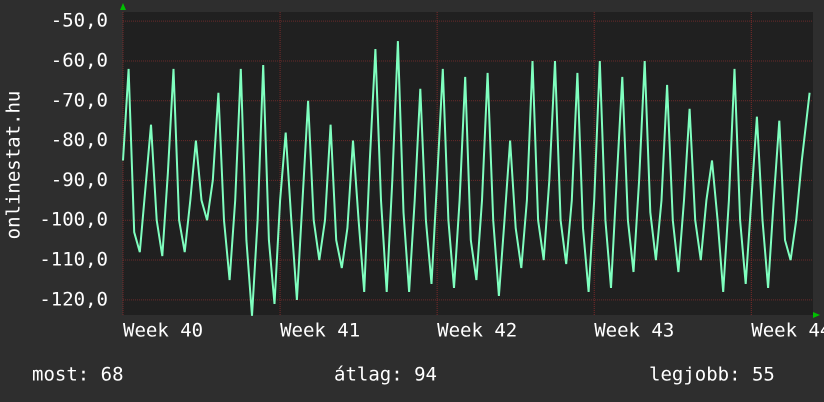 This screenshot has height=402, width=824. Describe the element at coordinates (79, 60) in the screenshot. I see `y-tick-label: -60,0` at that location.